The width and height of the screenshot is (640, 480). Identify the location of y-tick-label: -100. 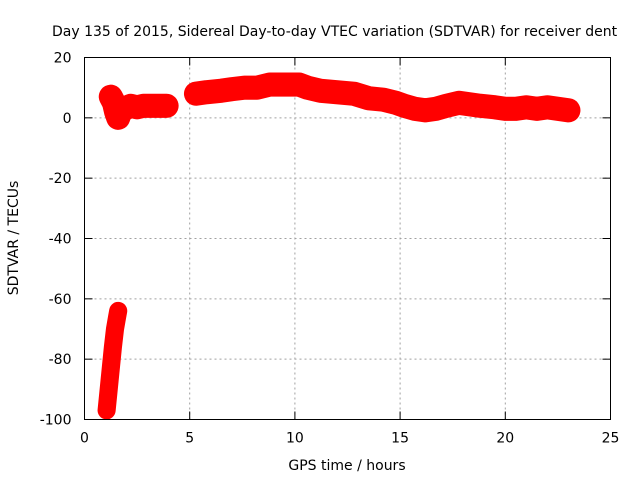
(56, 421).